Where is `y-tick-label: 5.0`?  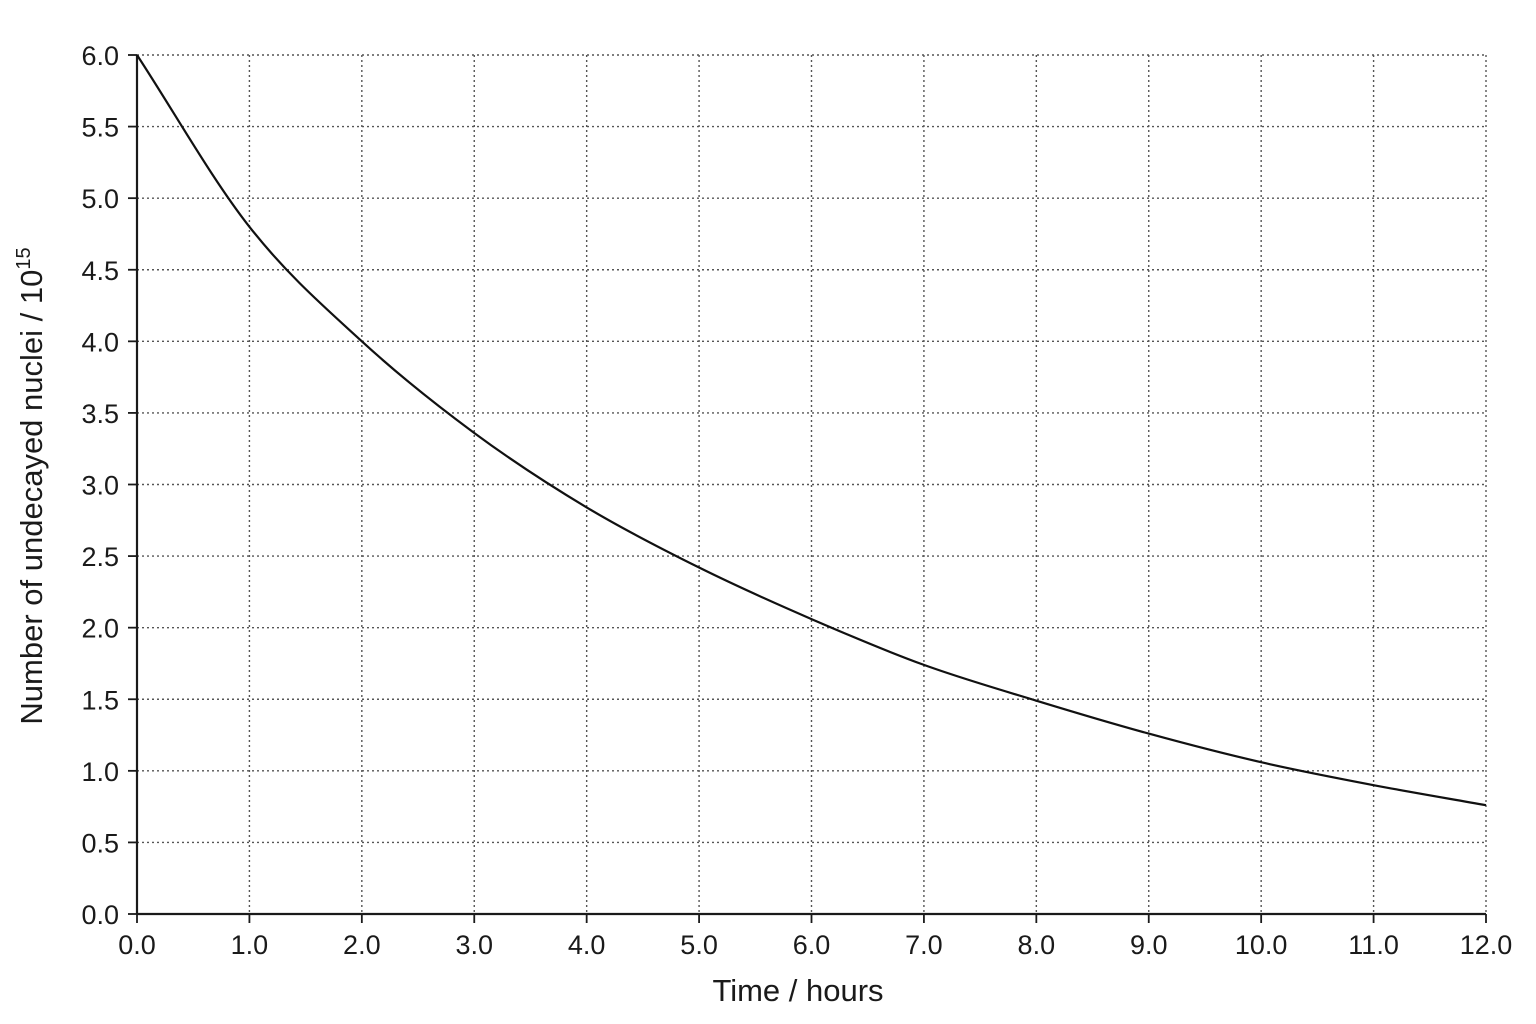
y-tick-label: 5.0 is located at coordinates (100, 199).